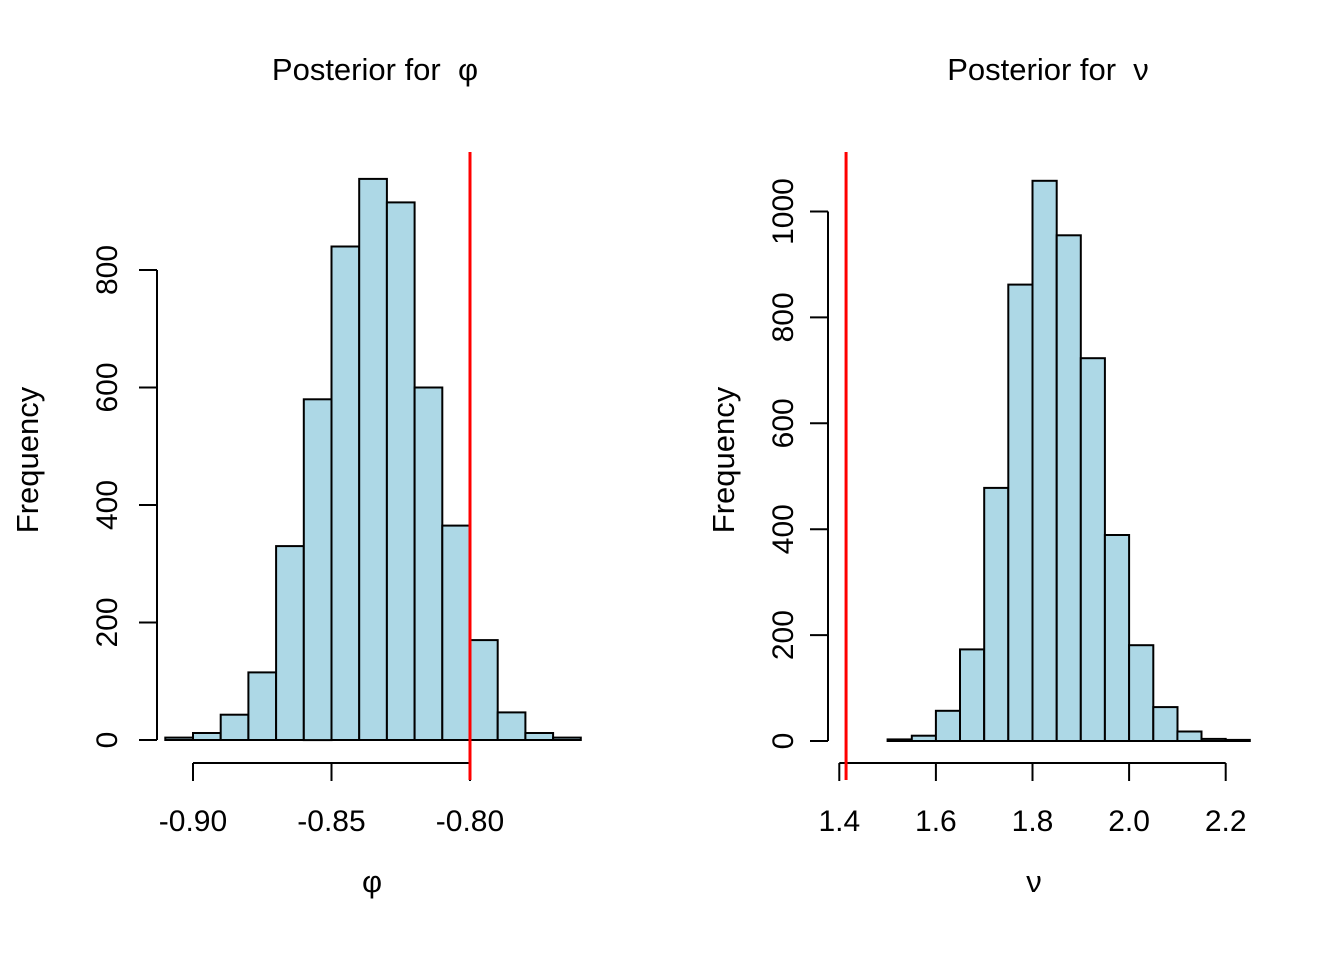  Describe the element at coordinates (1226, 821) in the screenshot. I see `x-tick-label: 2.2` at that location.